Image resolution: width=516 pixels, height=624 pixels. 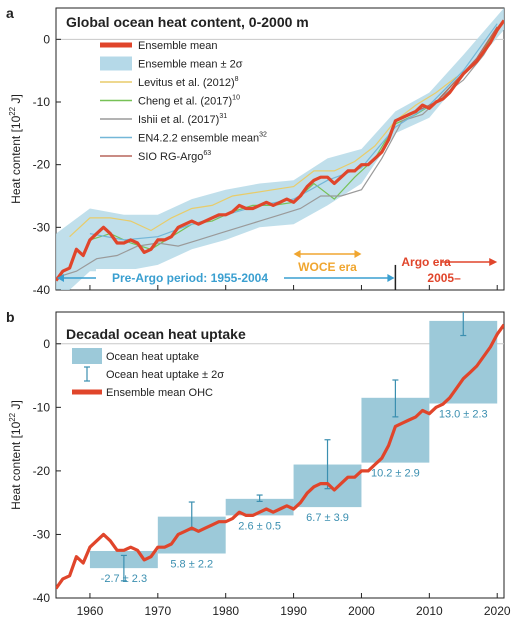 What do you see at coordinates (236, 98) in the screenshot?
I see `legend-entry-ref: 10` at bounding box center [236, 98].